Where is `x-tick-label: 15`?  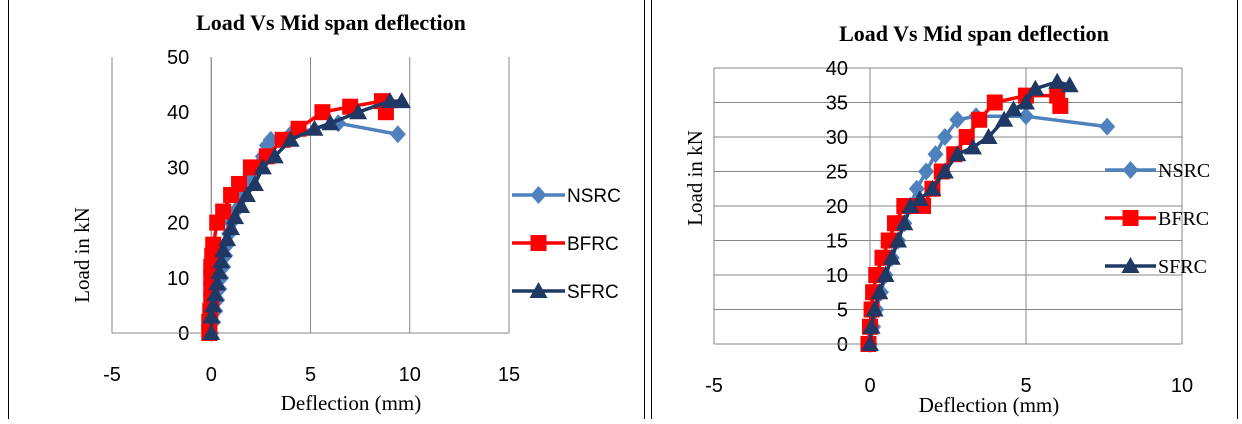 x-tick-label: 15 is located at coordinates (509, 375).